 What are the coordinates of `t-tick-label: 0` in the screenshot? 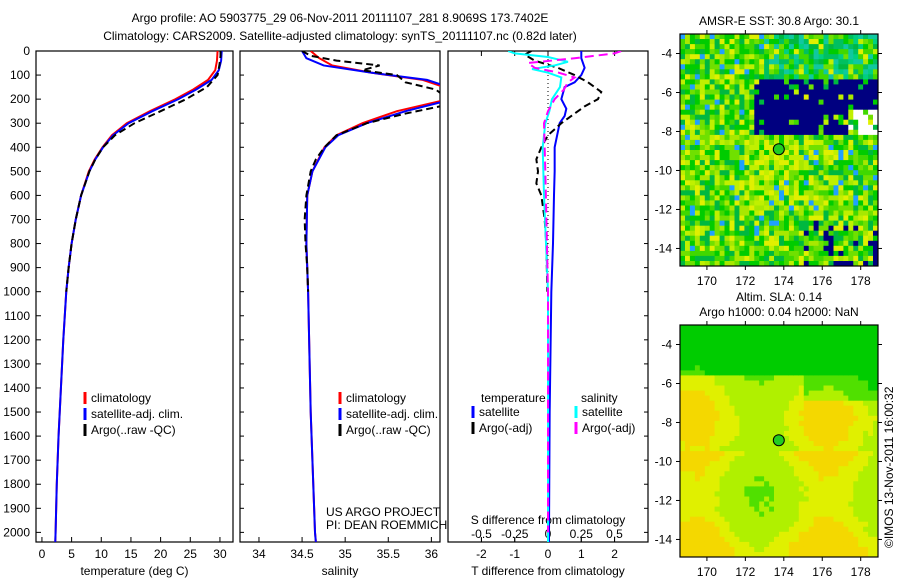 It's located at (548, 554).